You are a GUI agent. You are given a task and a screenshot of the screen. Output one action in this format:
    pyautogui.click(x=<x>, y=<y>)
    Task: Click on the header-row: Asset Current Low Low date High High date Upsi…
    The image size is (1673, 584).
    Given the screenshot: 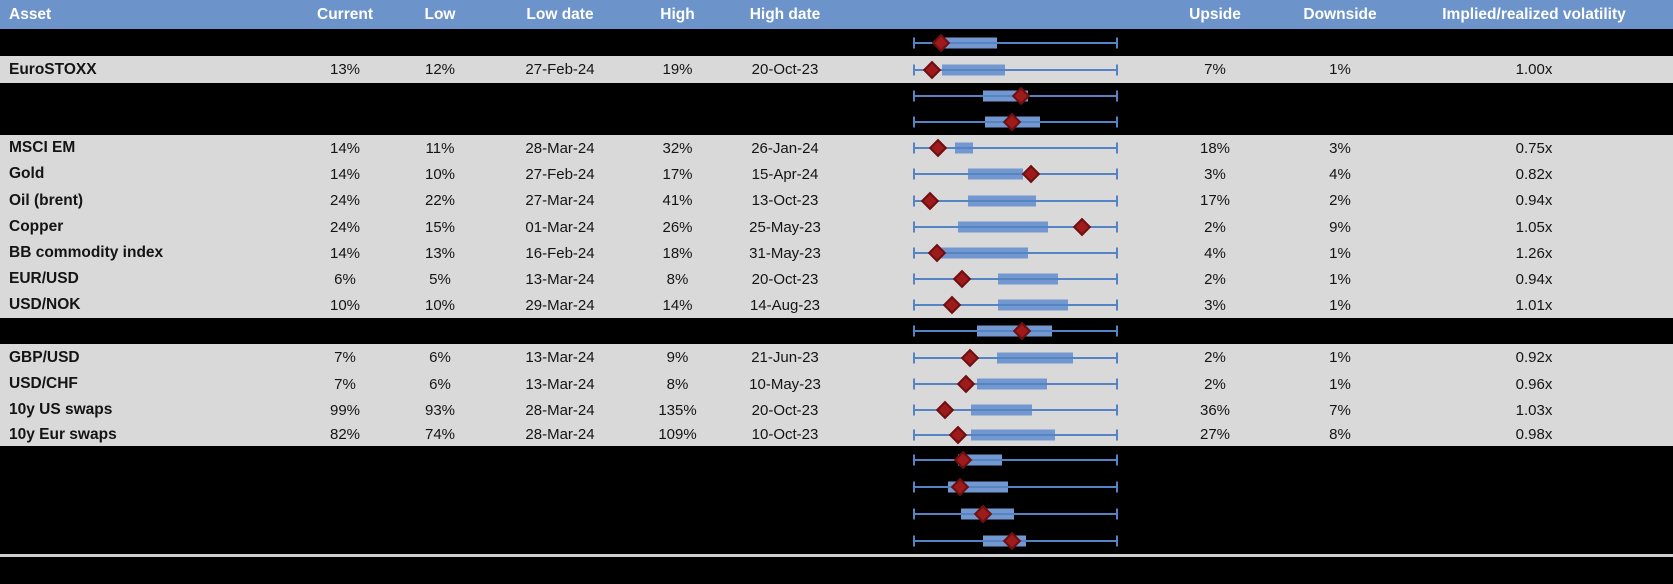 What is the action you would take?
    pyautogui.click(x=836, y=14)
    